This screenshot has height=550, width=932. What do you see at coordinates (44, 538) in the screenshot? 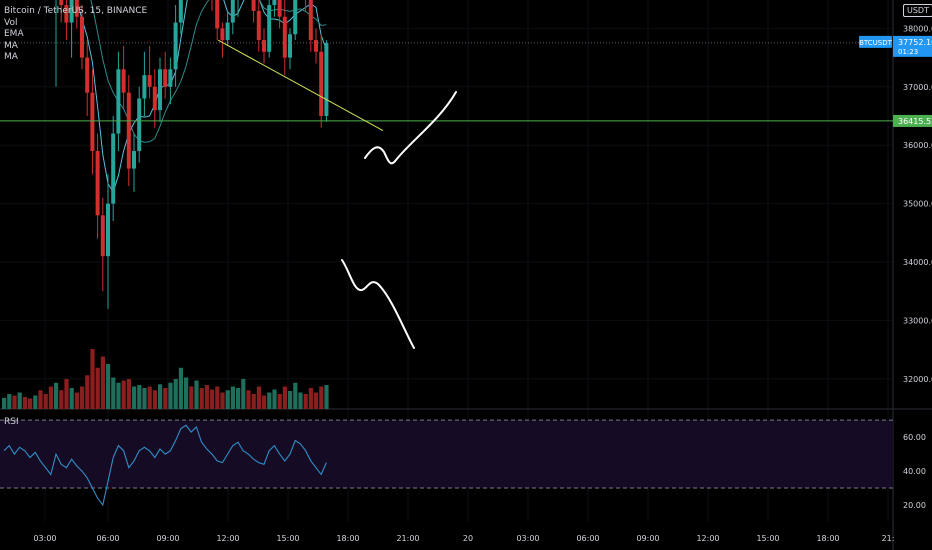
I see `time-tick-label: 03:00` at bounding box center [44, 538].